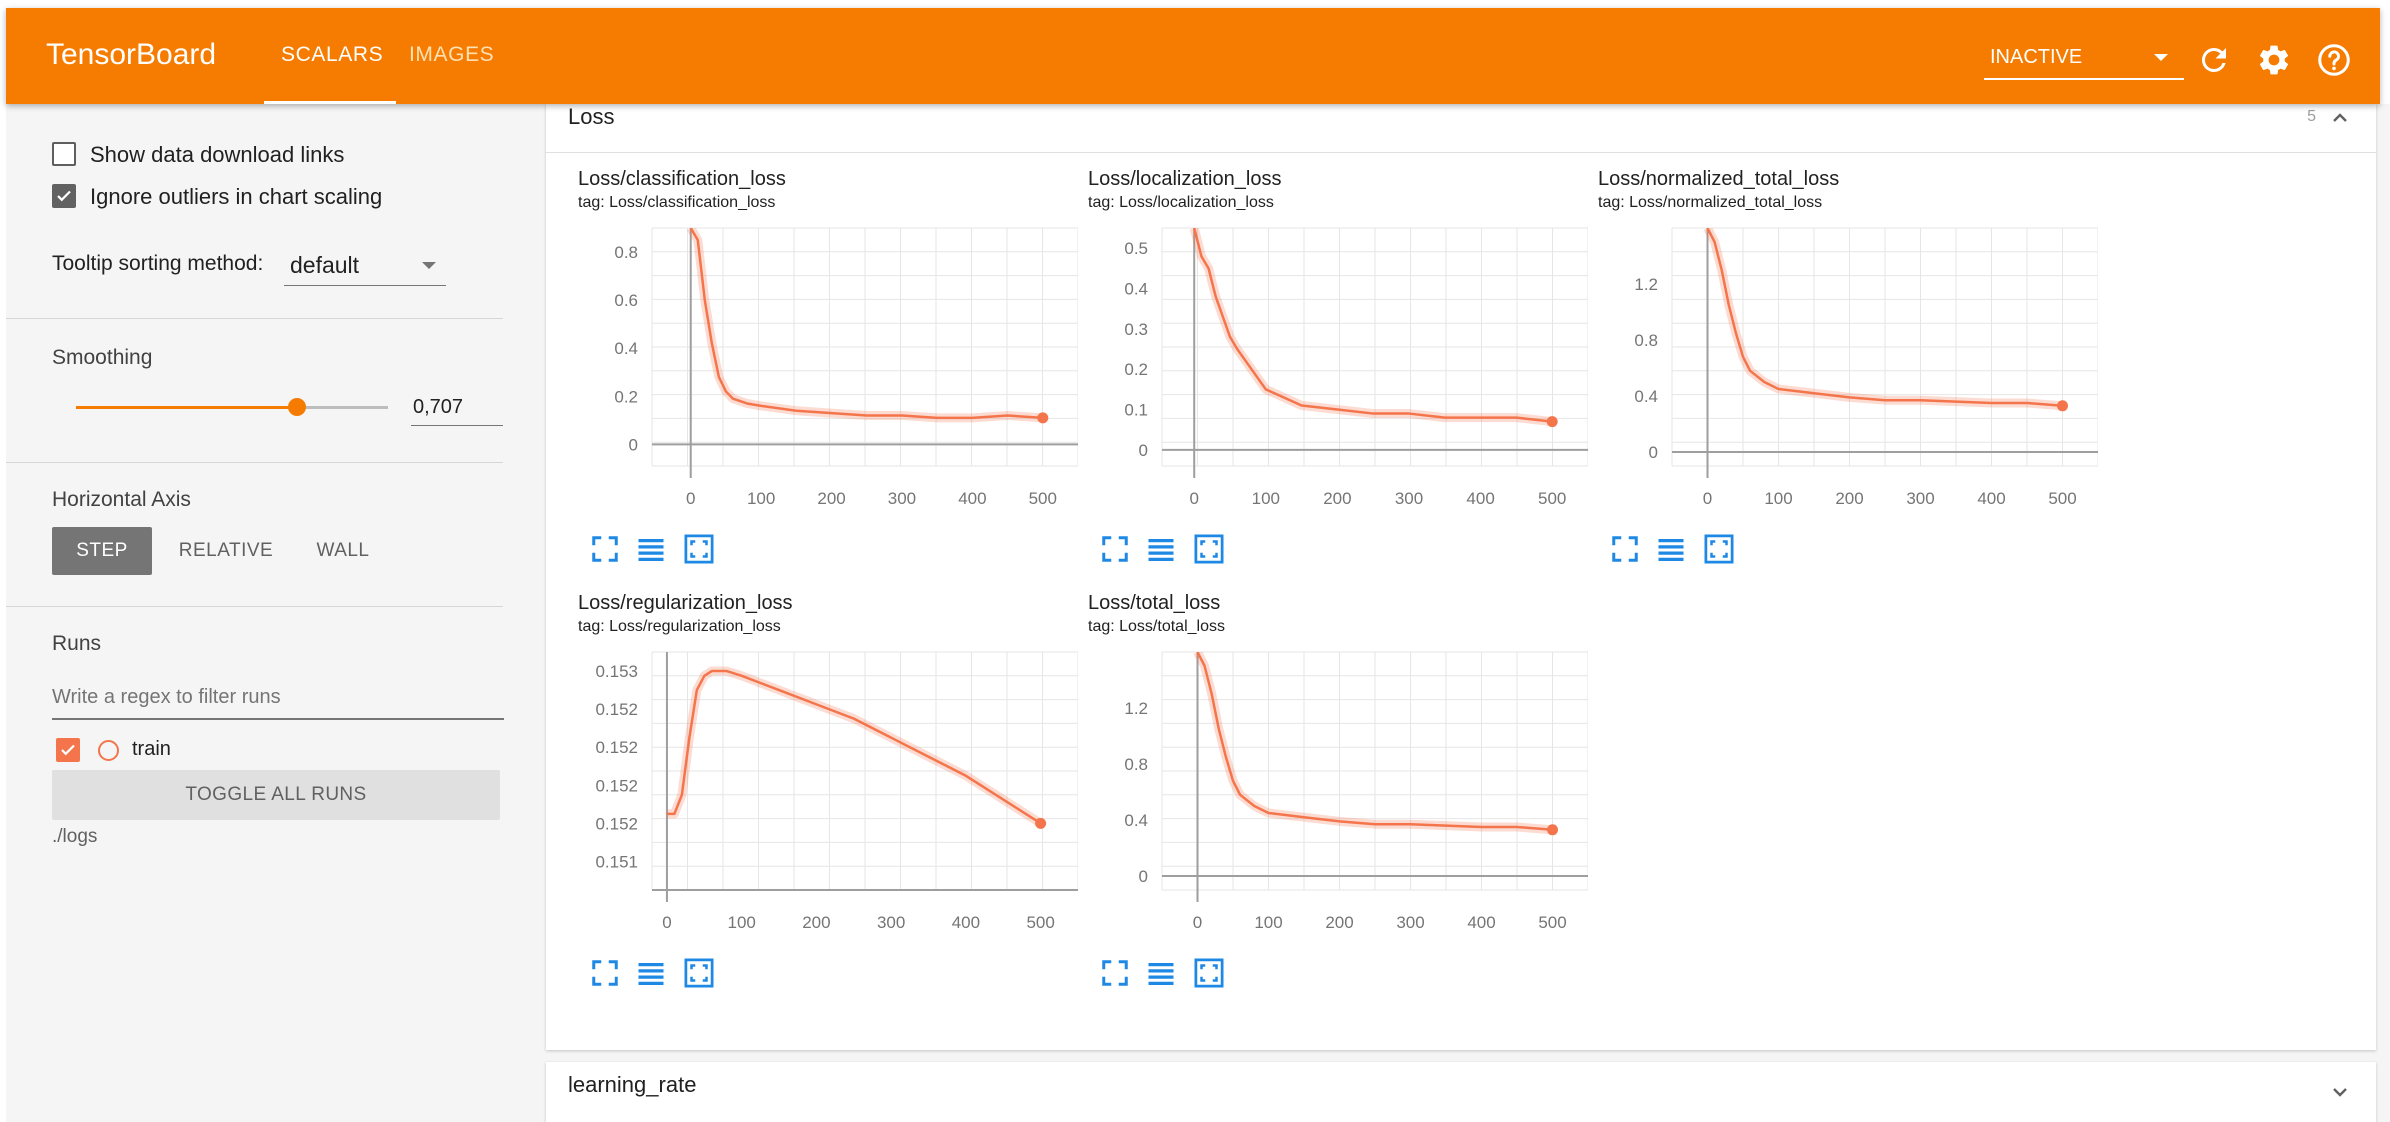 Image resolution: width=2390 pixels, height=1122 pixels. What do you see at coordinates (1156, 626) in the screenshot?
I see `chart-tag: tag: Loss/total_loss` at bounding box center [1156, 626].